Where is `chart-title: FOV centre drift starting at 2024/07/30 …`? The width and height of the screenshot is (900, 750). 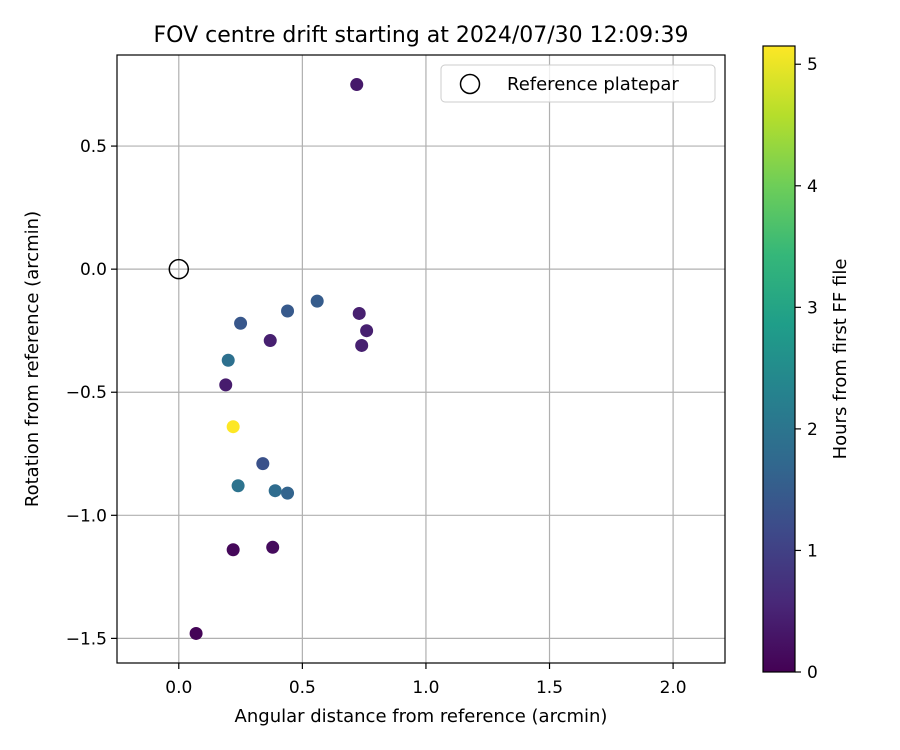 chart-title: FOV centre drift starting at 2024/07/30 … is located at coordinates (421, 35).